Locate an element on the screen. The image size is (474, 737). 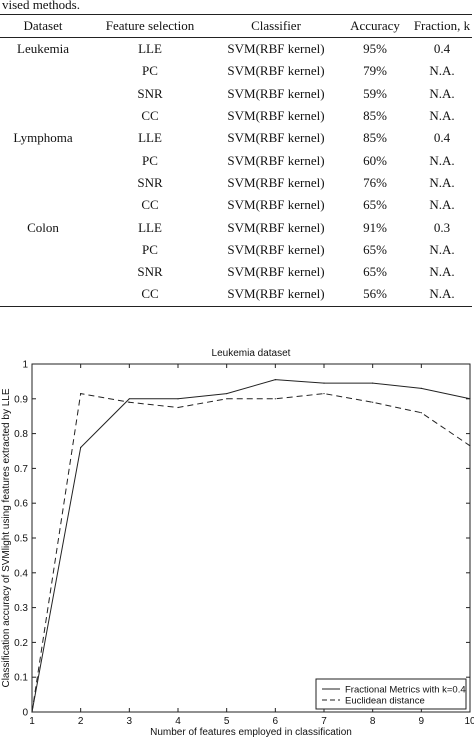
cell-feature-selection: CC is located at coordinates (150, 116).